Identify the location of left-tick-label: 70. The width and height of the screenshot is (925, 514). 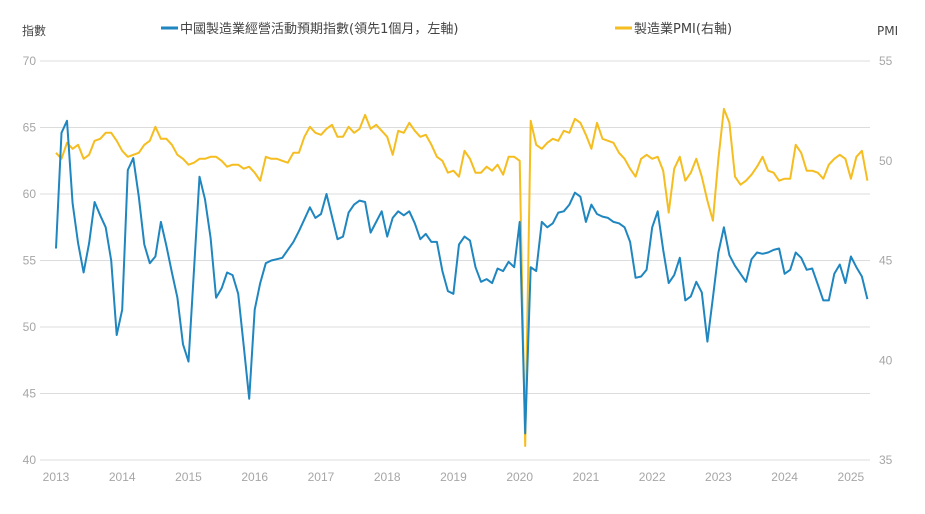
(30, 61).